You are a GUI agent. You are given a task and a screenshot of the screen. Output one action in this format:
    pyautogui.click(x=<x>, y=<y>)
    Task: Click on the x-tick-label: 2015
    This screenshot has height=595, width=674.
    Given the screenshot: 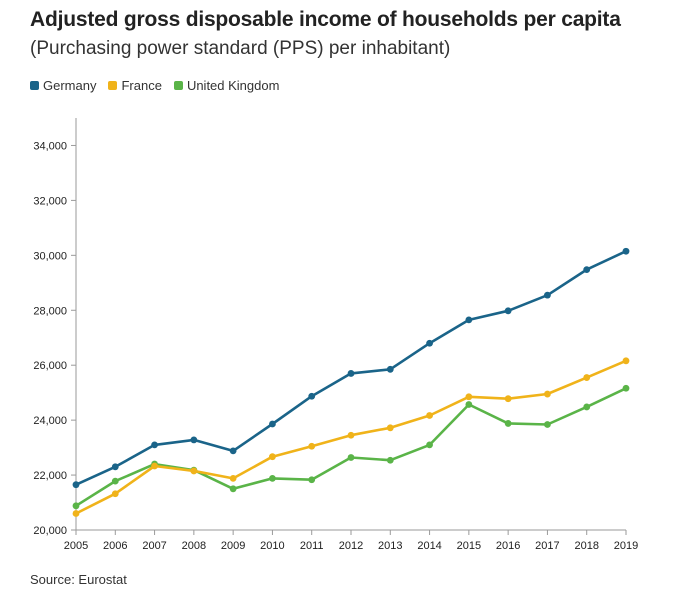 What is the action you would take?
    pyautogui.click(x=469, y=546)
    